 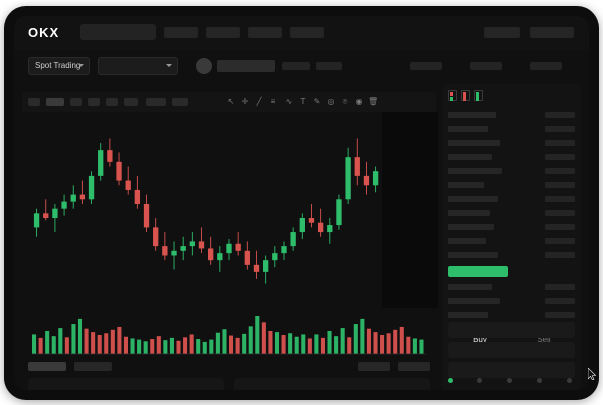 I want to click on pair-select, so click(x=138, y=66).